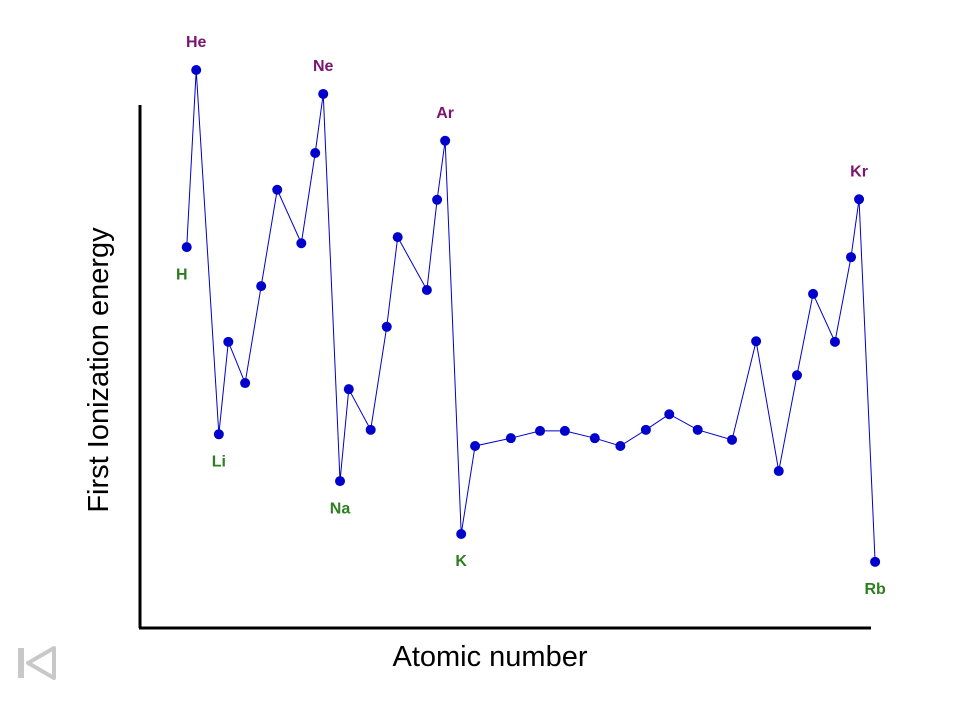  What do you see at coordinates (182, 274) in the screenshot?
I see `point-label: H` at bounding box center [182, 274].